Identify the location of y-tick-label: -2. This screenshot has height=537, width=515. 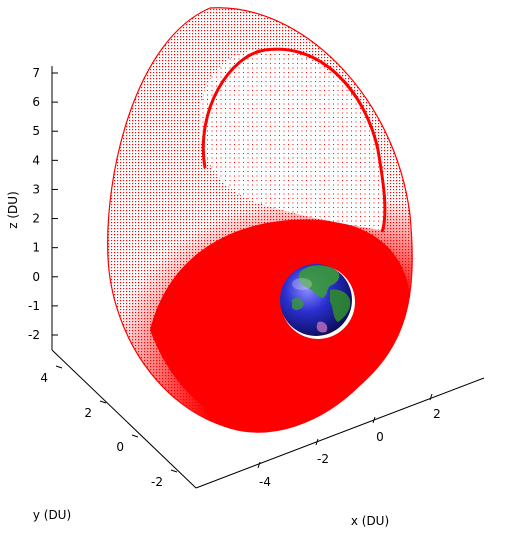
(157, 482).